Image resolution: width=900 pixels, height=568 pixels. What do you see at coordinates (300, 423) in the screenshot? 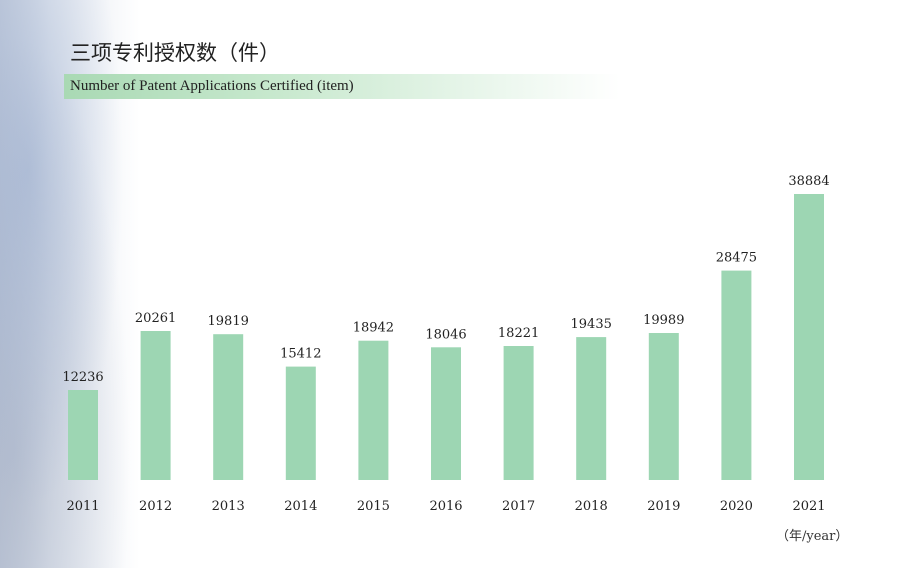
I see `bar-2014` at bounding box center [300, 423].